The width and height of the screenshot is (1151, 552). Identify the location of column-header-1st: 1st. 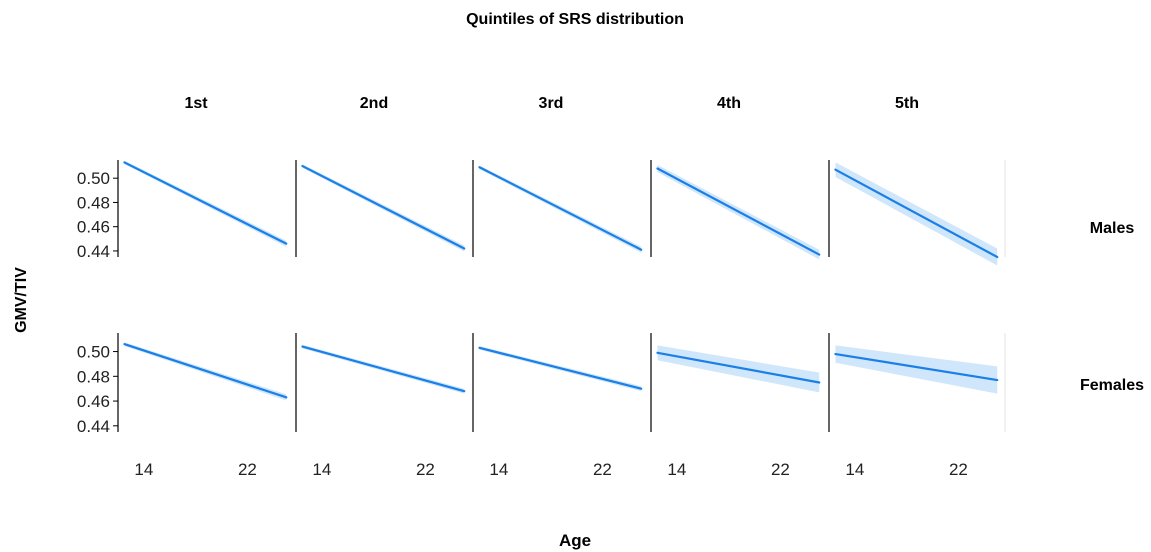
(196, 103).